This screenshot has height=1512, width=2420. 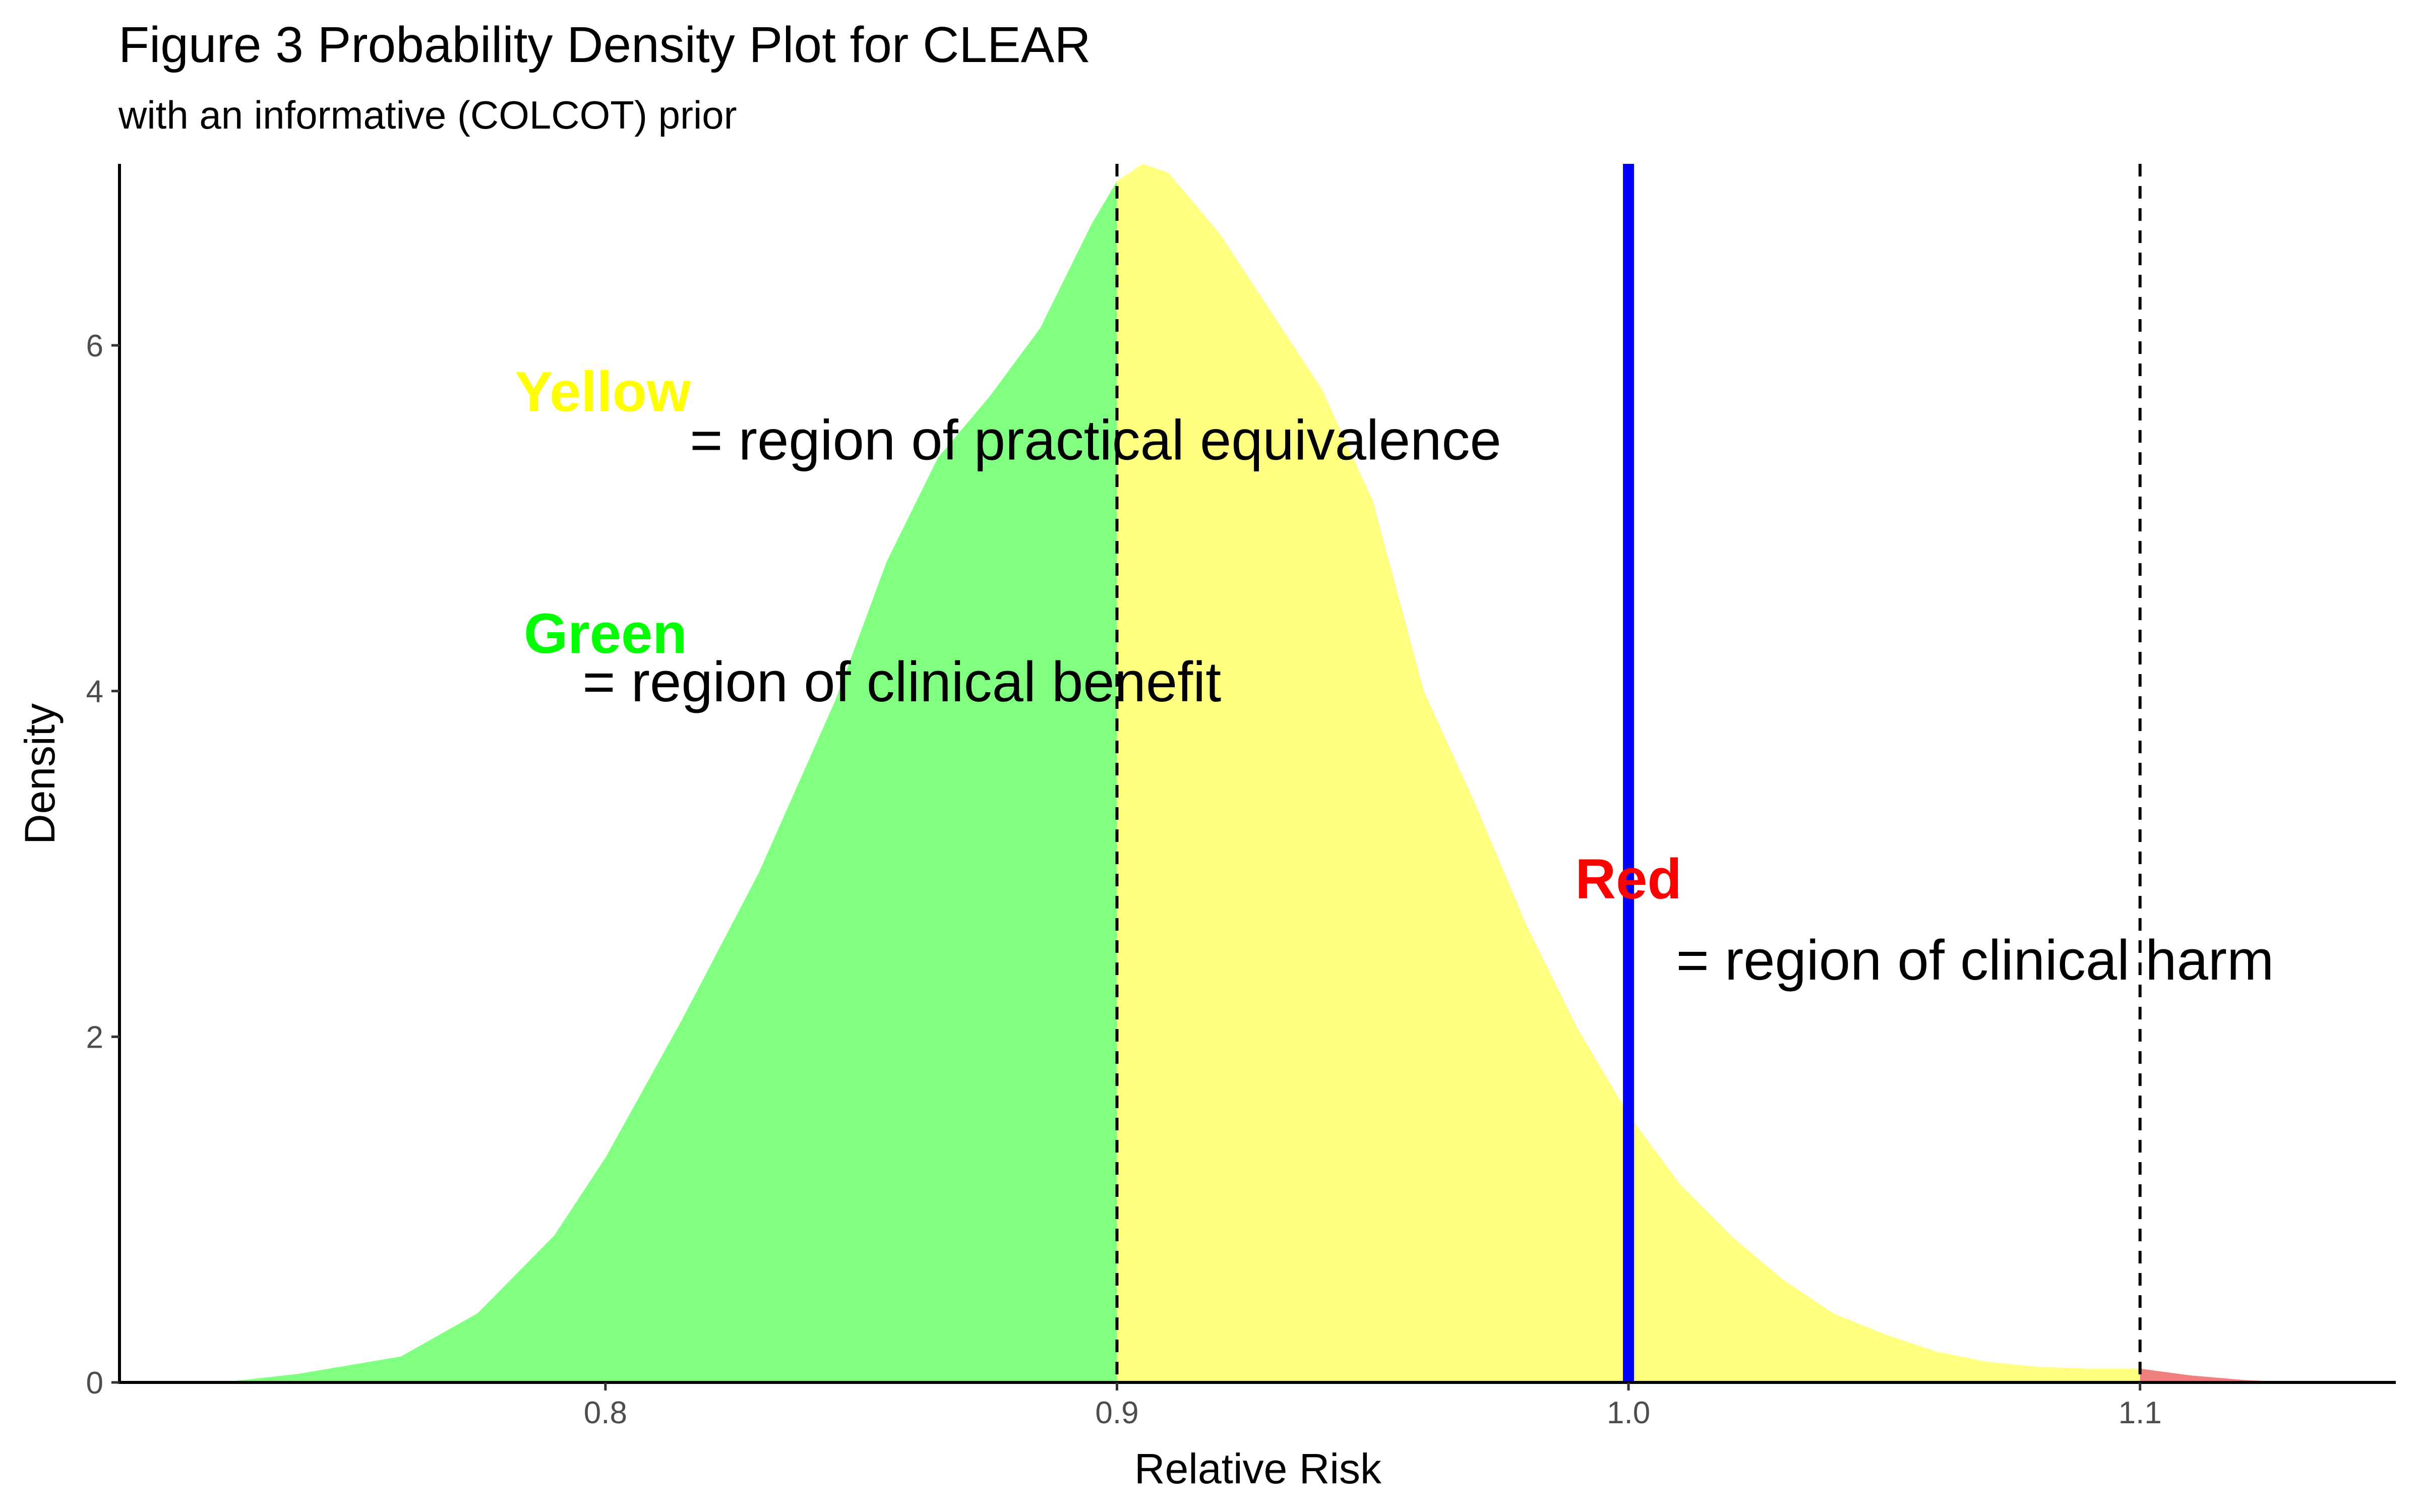 I want to click on y-tick-label: 6, so click(x=94, y=346).